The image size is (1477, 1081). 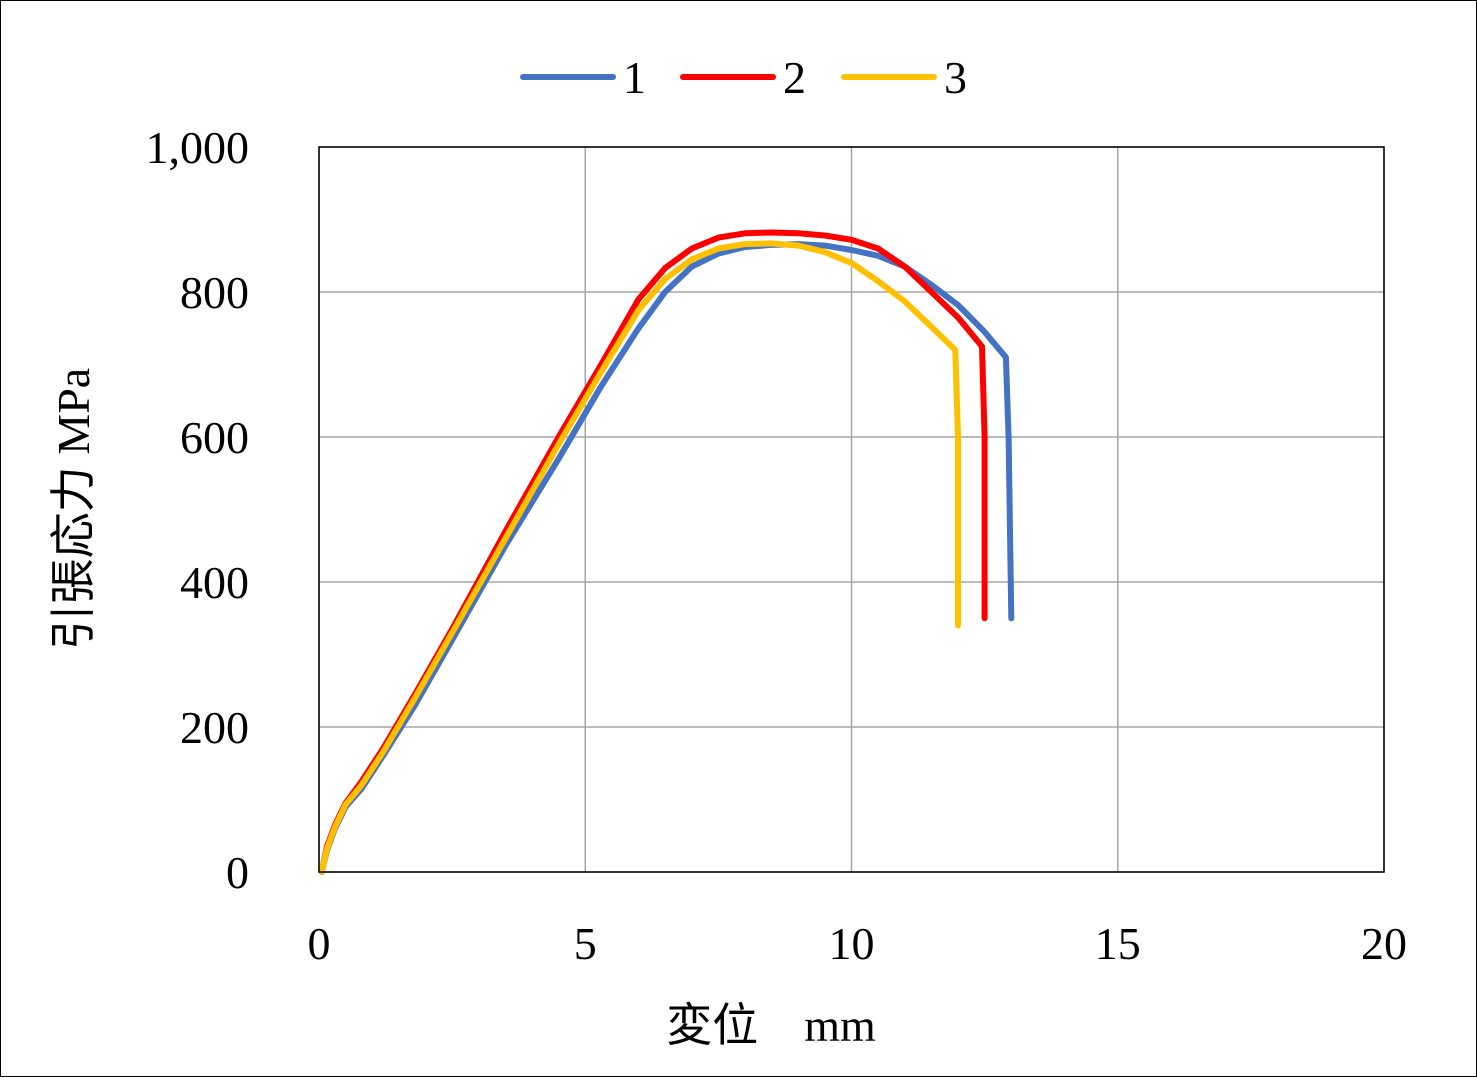 I want to click on x-tick-label: 15, so click(x=1118, y=943).